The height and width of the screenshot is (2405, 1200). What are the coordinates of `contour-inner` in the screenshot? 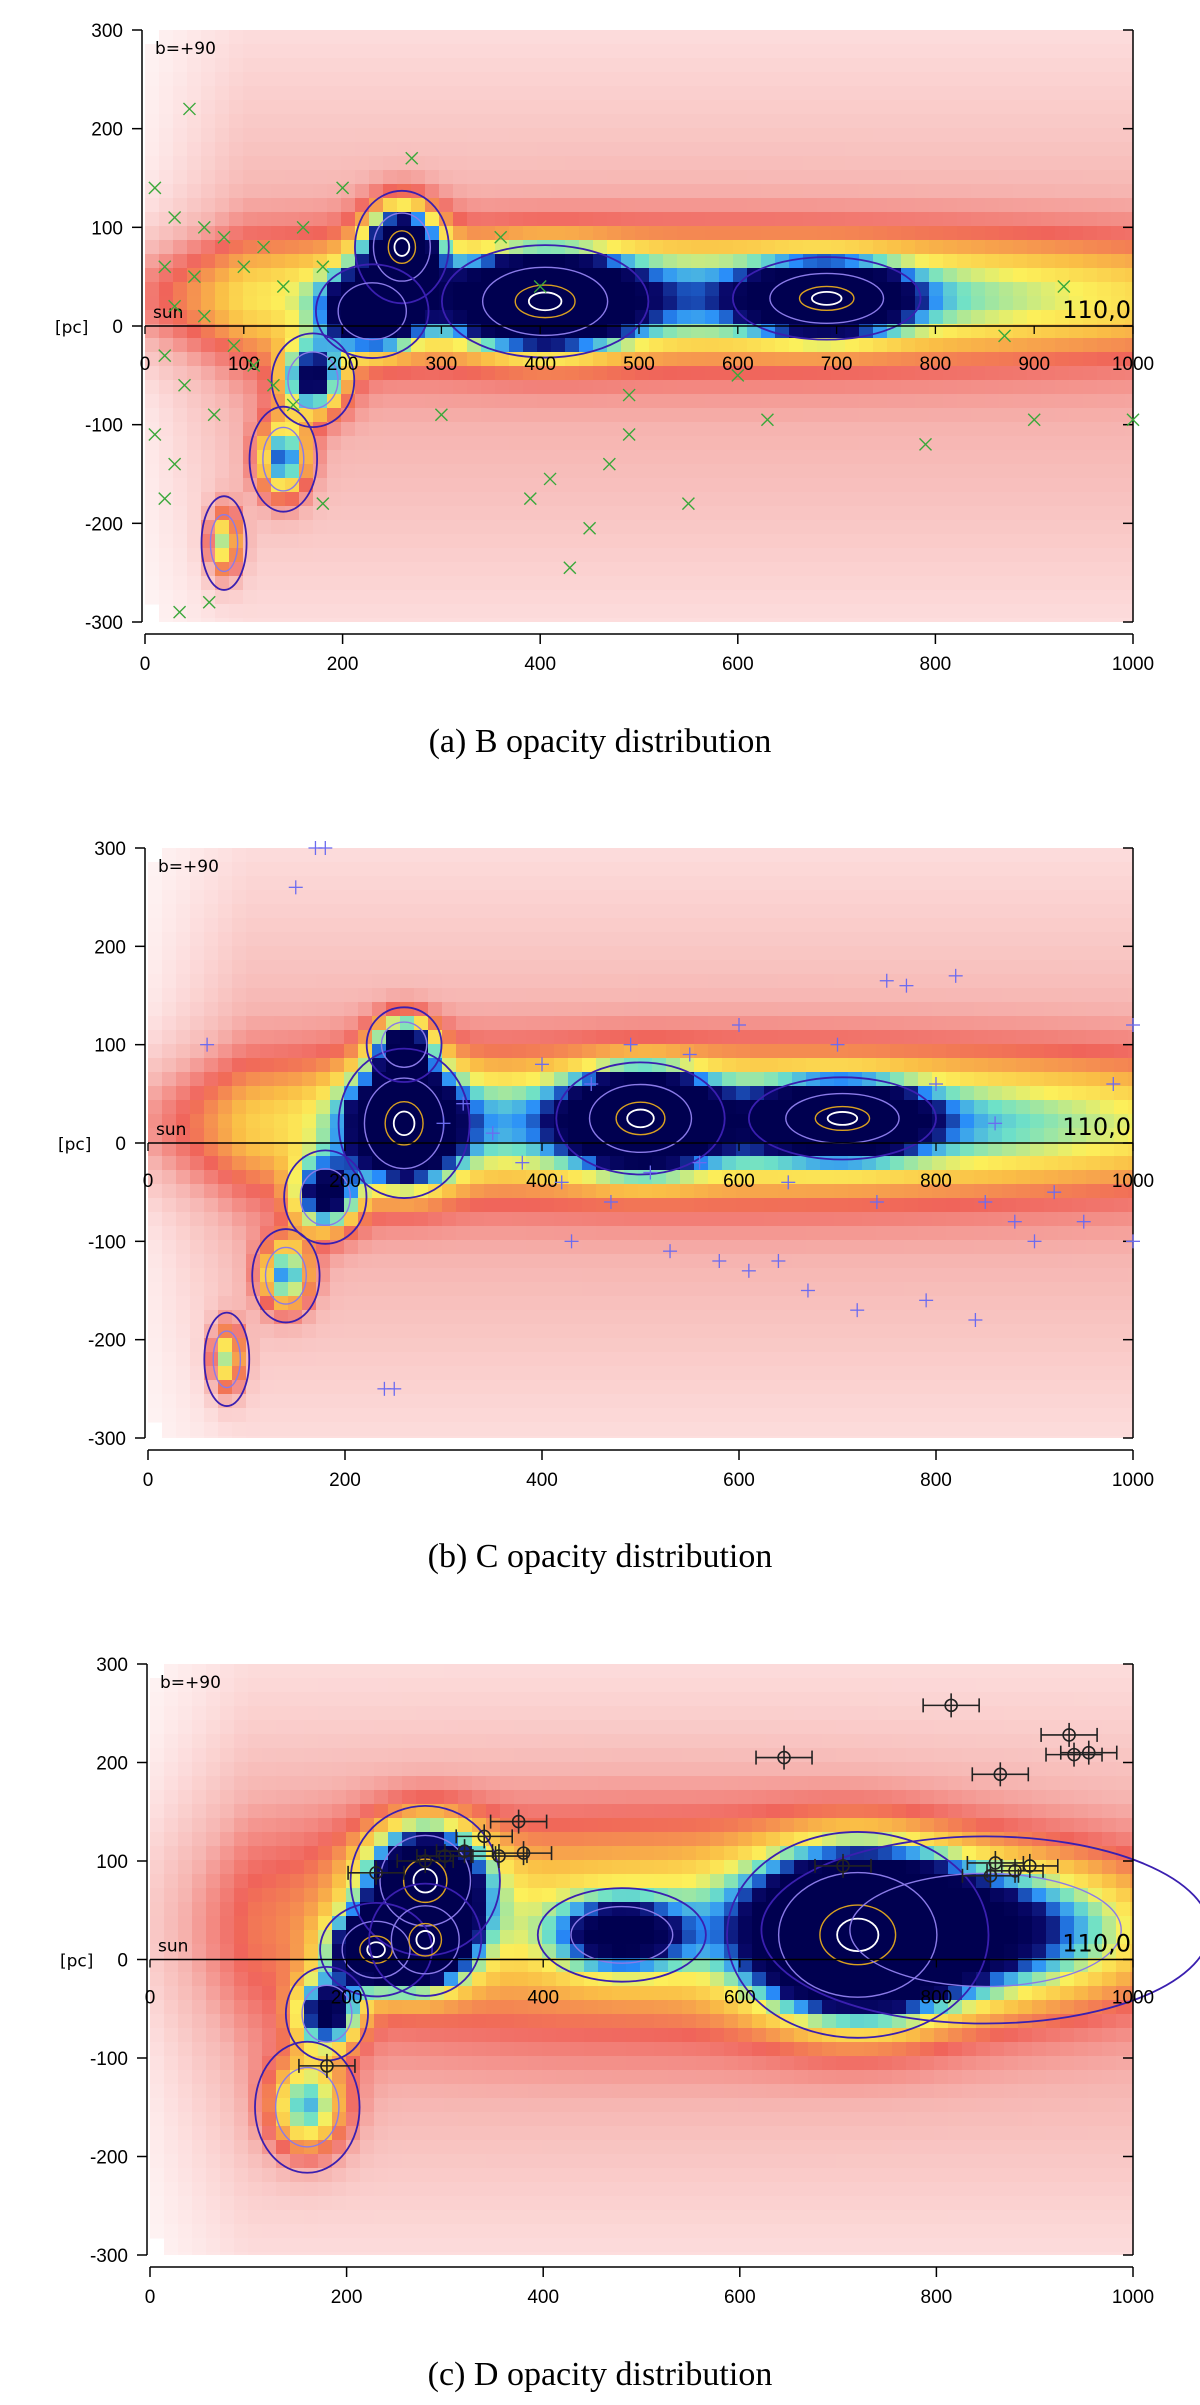 It's located at (826, 298).